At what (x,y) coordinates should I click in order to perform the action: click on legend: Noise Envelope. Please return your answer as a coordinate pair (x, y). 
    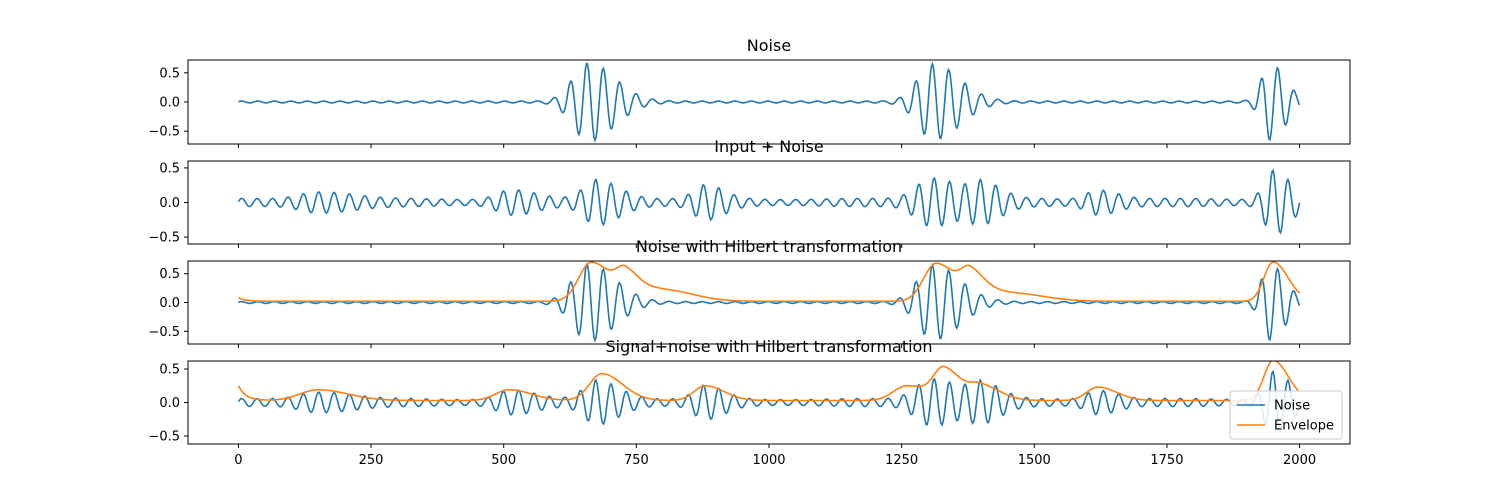
    Looking at the image, I should click on (1286, 415).